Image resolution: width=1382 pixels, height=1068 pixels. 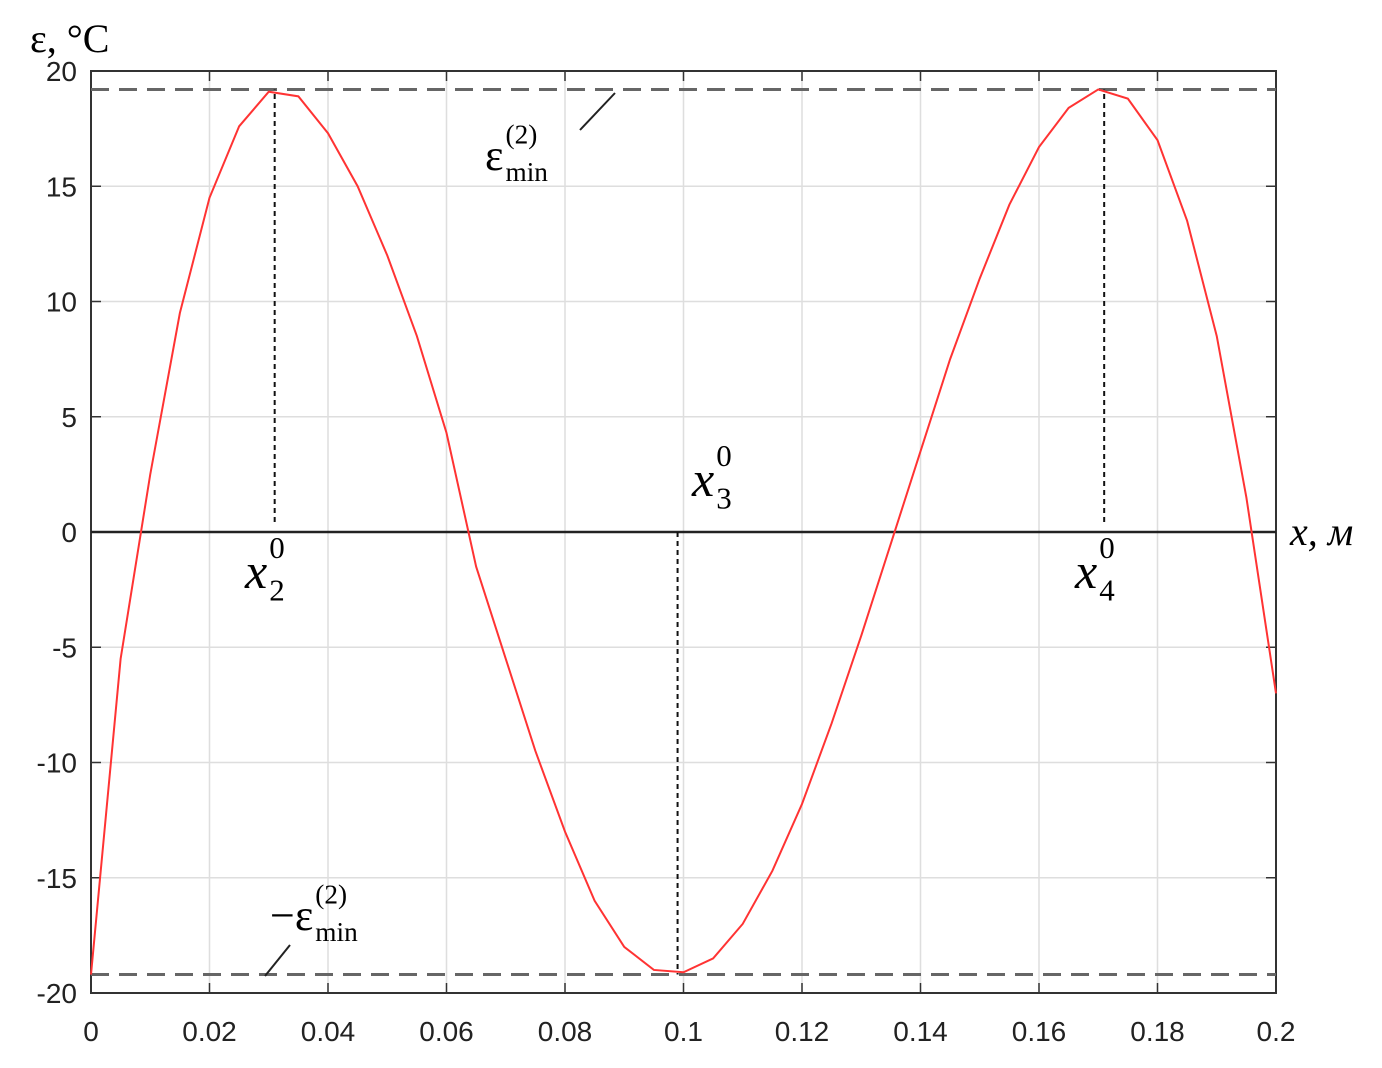 What do you see at coordinates (446, 1031) in the screenshot?
I see `x-tick-label: 0.06` at bounding box center [446, 1031].